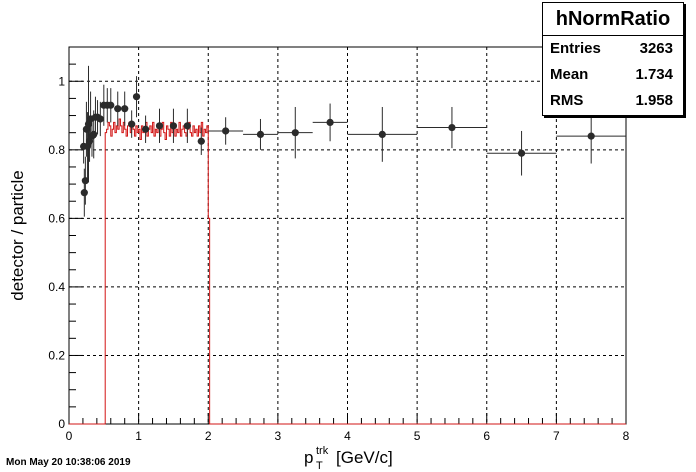 The height and width of the screenshot is (472, 696). Describe the element at coordinates (347, 436) in the screenshot. I see `x-tick-label: 4` at that location.